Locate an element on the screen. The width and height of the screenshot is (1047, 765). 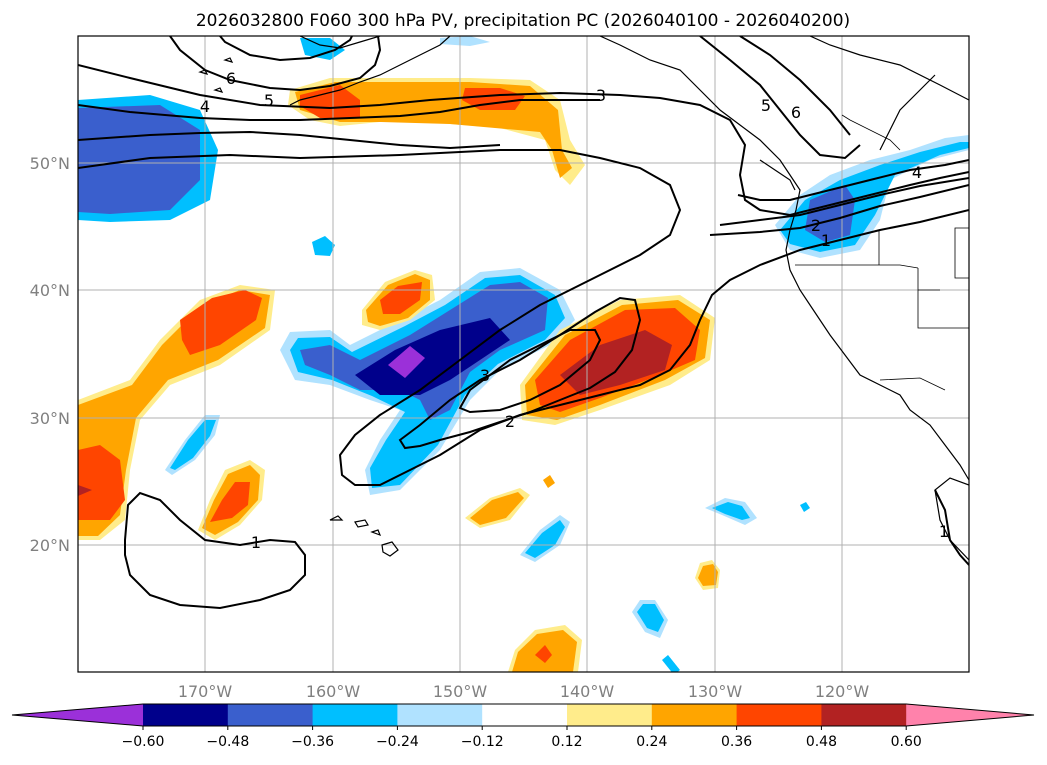
colorbar-extend-high is located at coordinates (970, 715).